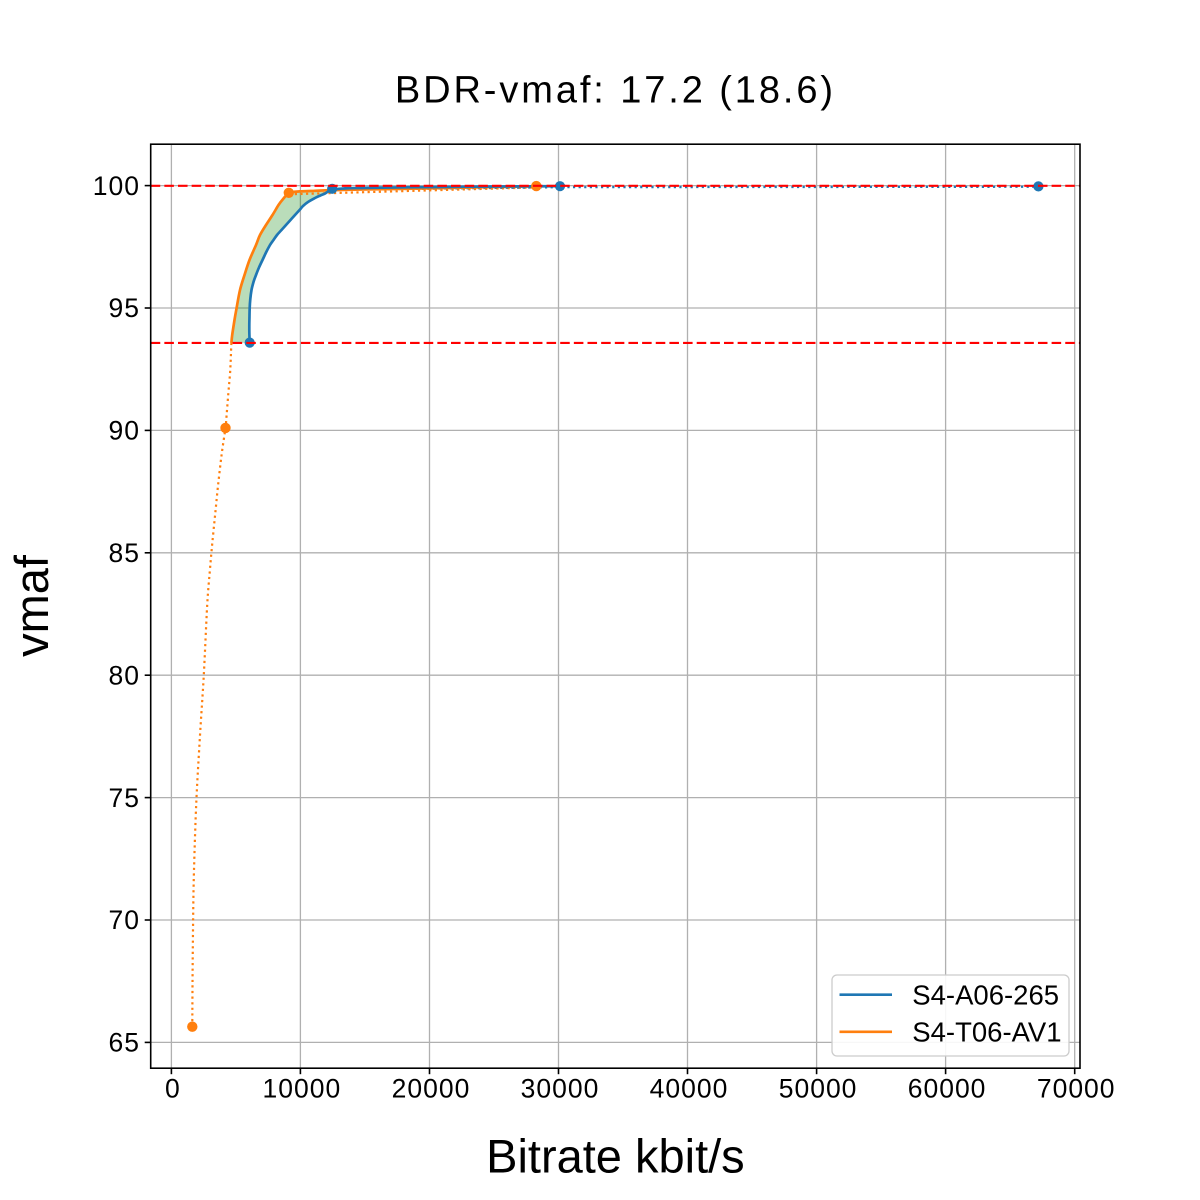 The image size is (1200, 1200). I want to click on svg-text: 90, so click(124, 431).